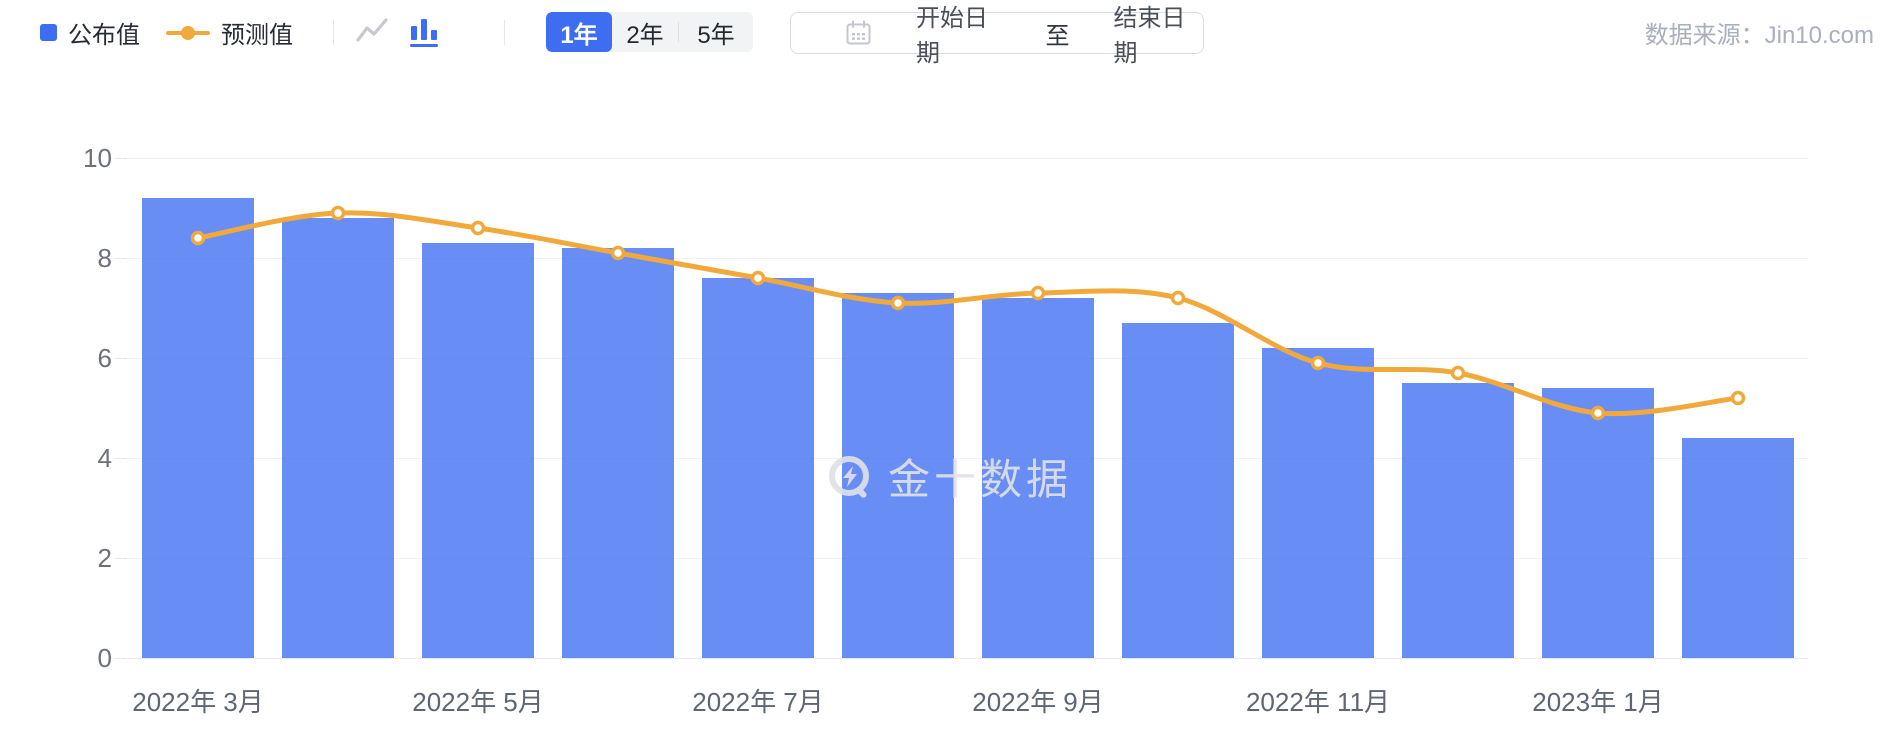 The height and width of the screenshot is (746, 1888). What do you see at coordinates (1458, 520) in the screenshot?
I see `bar-2022年 12月` at bounding box center [1458, 520].